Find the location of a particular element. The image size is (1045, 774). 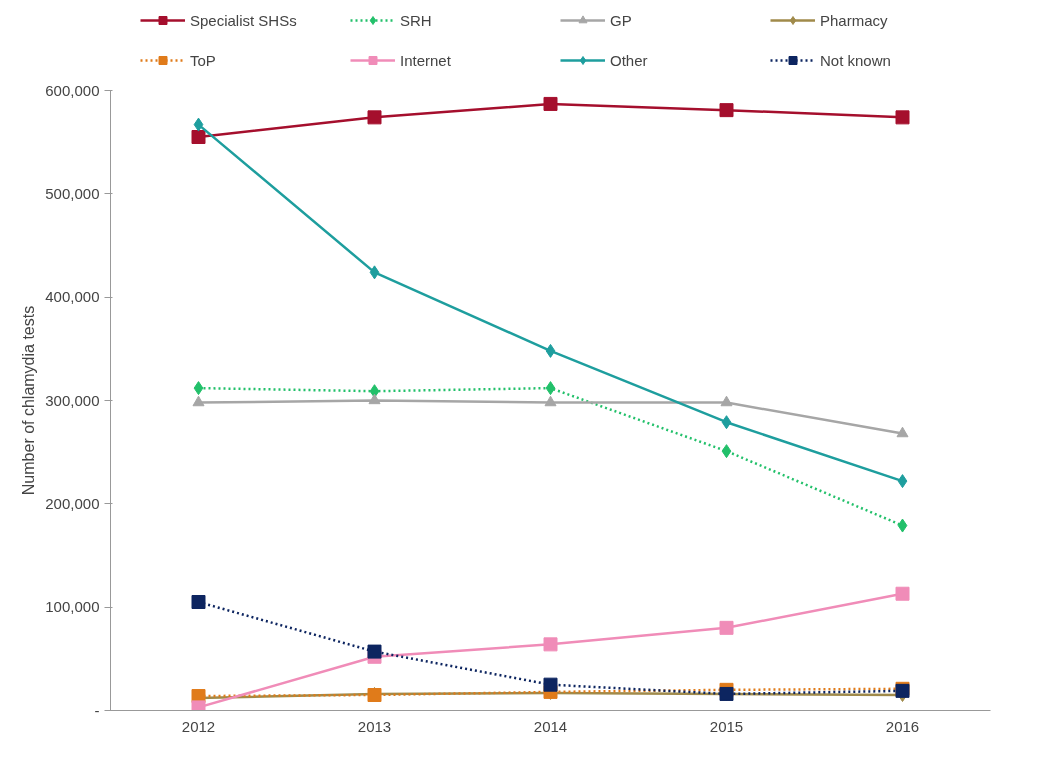

y-tick-label: 500,000 is located at coordinates (72, 193).